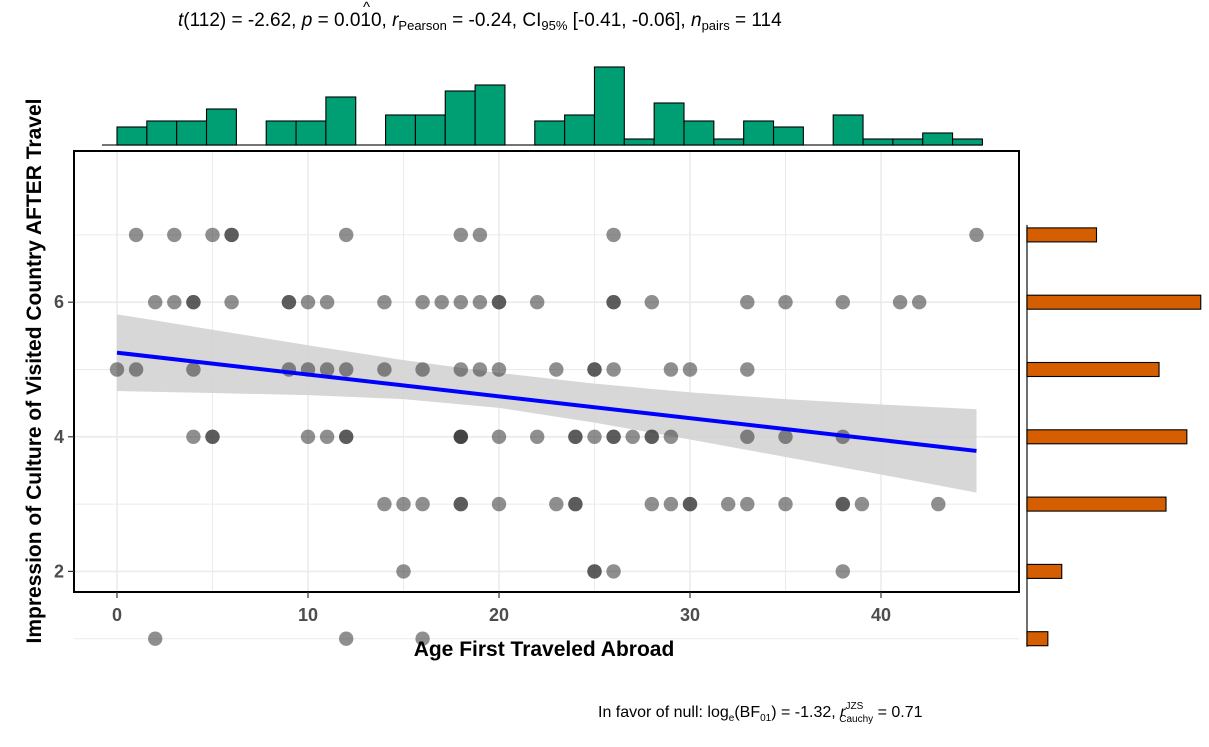  Describe the element at coordinates (756, 20) in the screenshot. I see `subtitle-n-value: = 114` at that location.